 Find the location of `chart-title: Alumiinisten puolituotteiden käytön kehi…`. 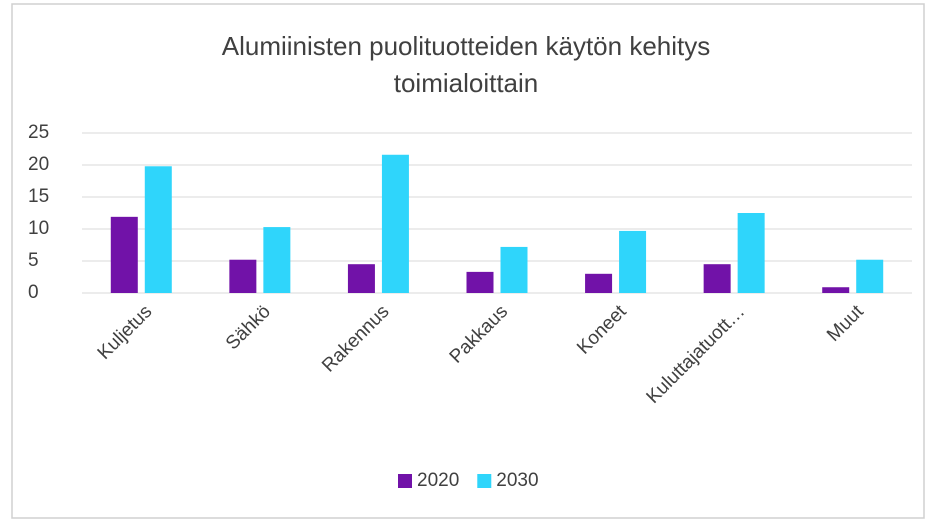

chart-title: Alumiinisten puolituotteiden käytön kehi… is located at coordinates (466, 64).